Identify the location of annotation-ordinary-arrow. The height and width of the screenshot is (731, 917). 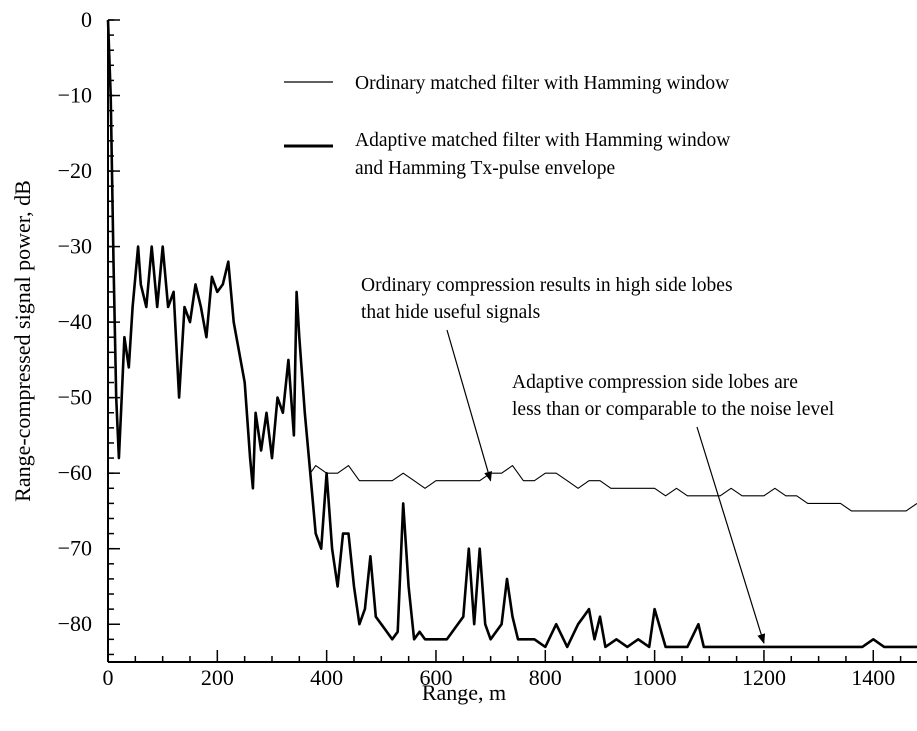
(469, 405).